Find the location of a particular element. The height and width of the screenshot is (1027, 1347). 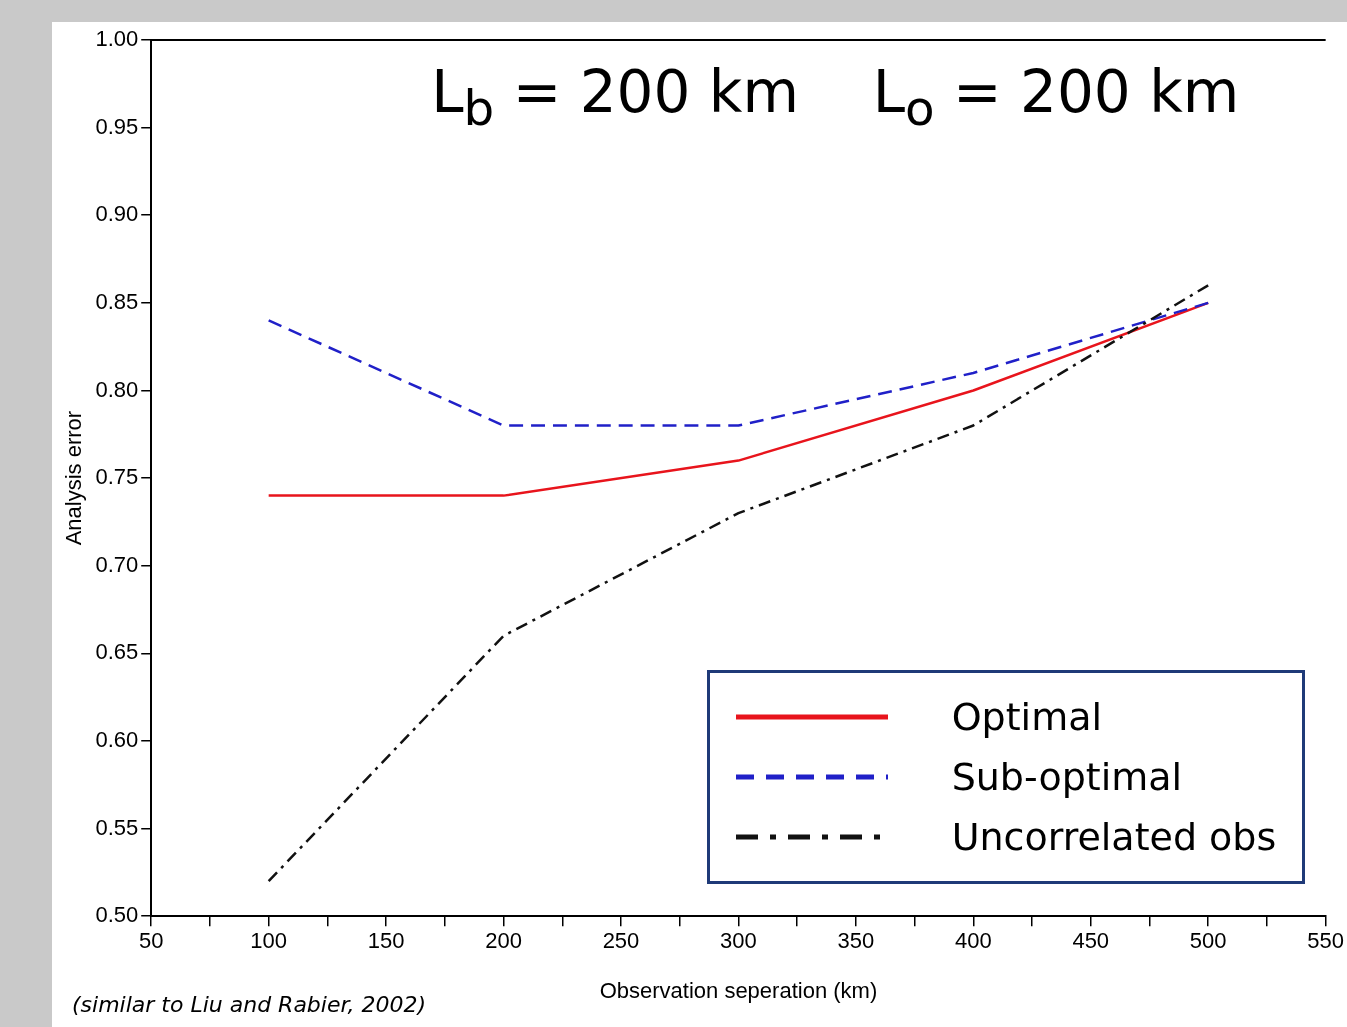

y-tick-label: 0.90 is located at coordinates (117, 214).